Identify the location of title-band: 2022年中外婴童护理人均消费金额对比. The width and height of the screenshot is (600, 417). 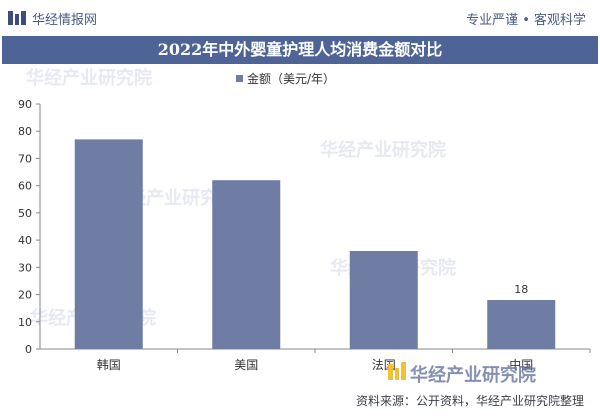
(300, 50).